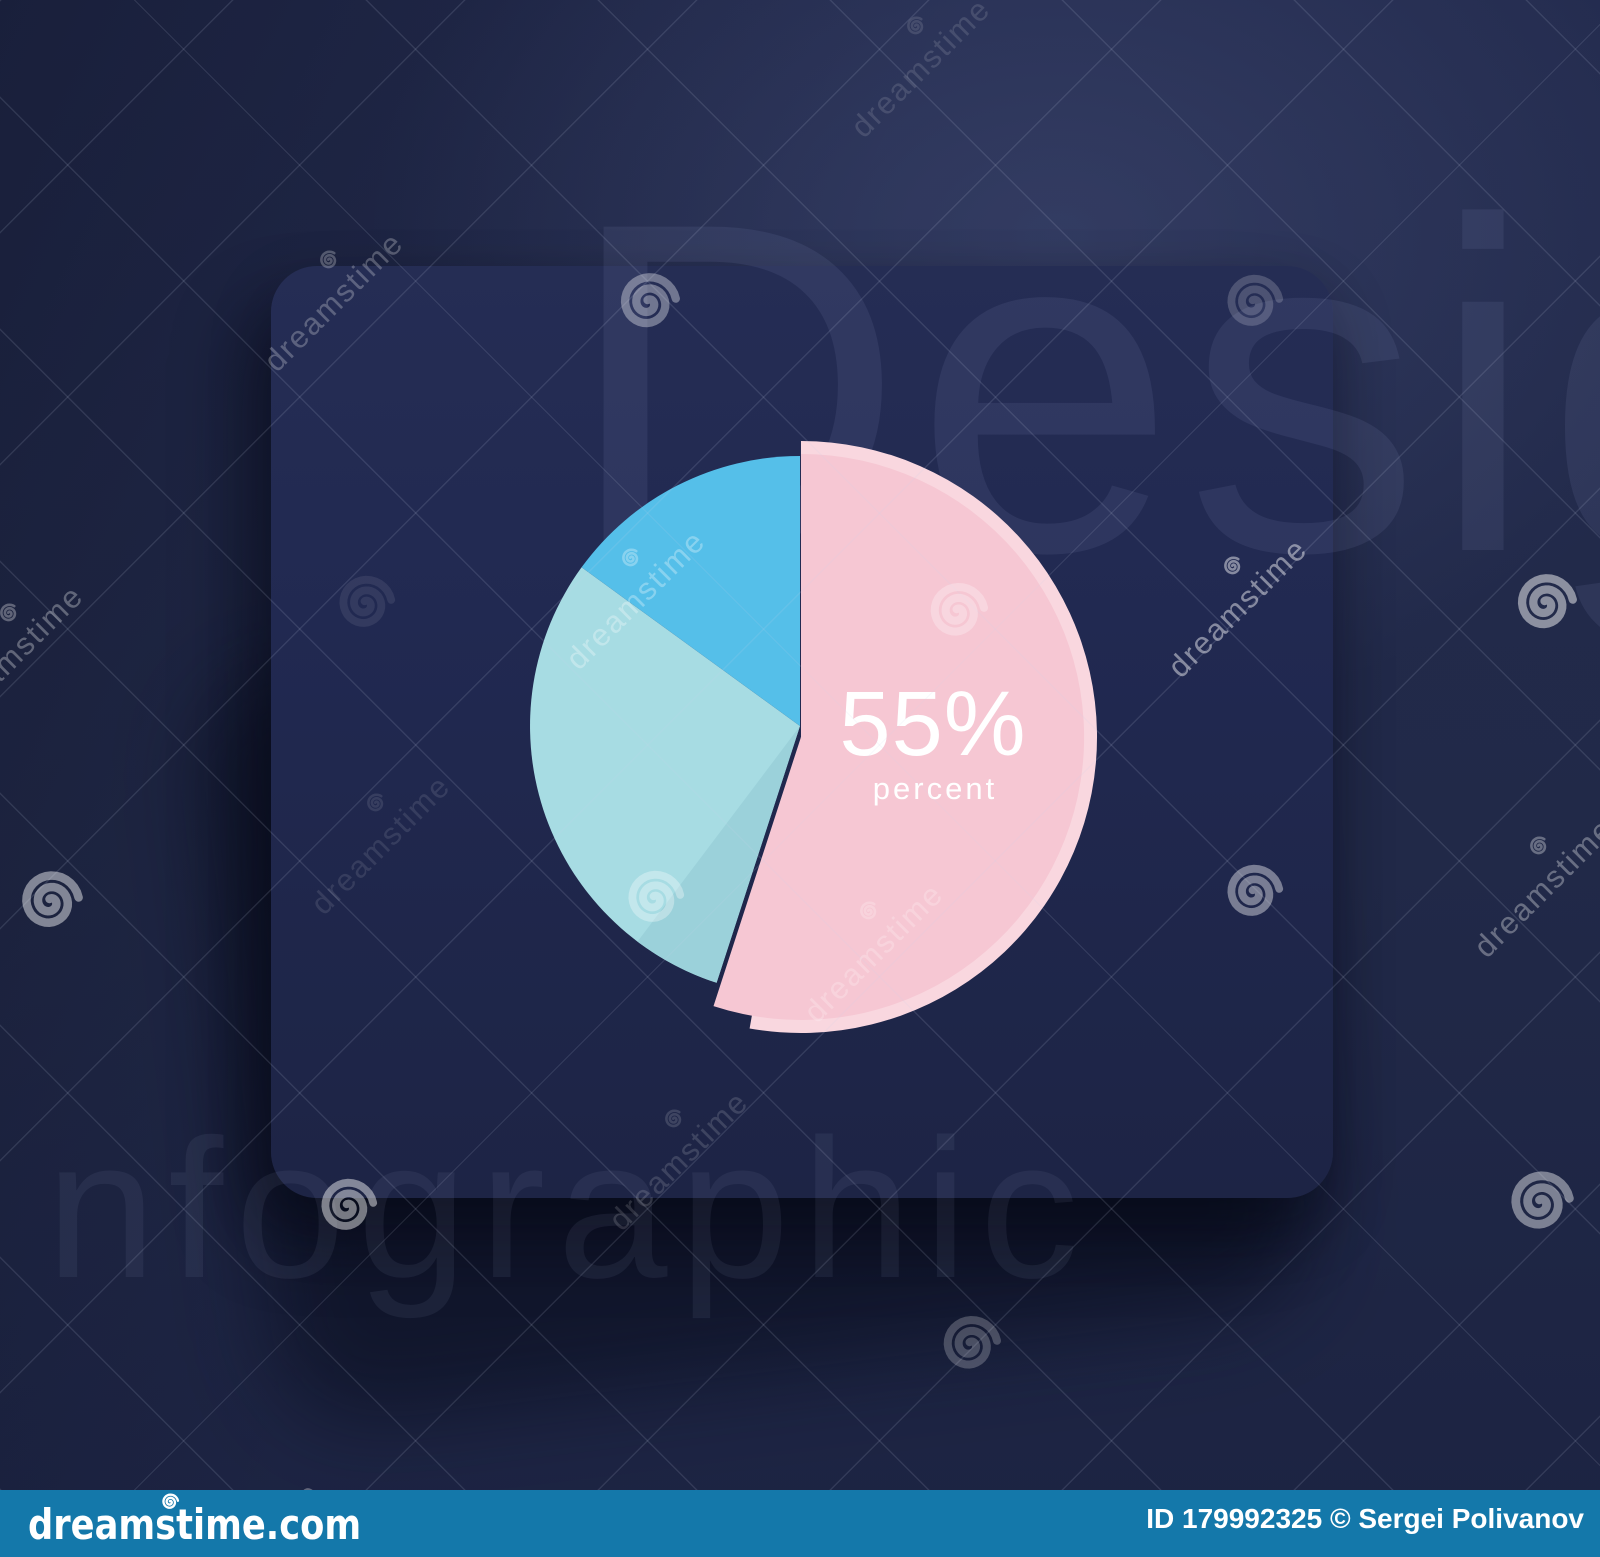 The height and width of the screenshot is (1557, 1600). Describe the element at coordinates (935, 788) in the screenshot. I see `pie-center-caption: percent` at that location.